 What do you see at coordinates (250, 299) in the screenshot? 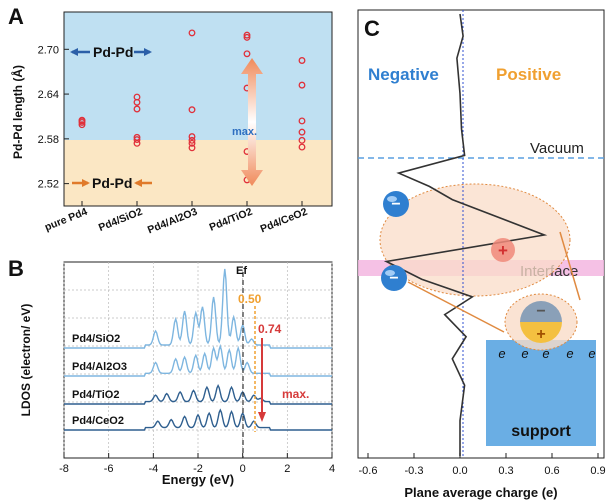
I see `annot-050: 0.50` at bounding box center [250, 299].